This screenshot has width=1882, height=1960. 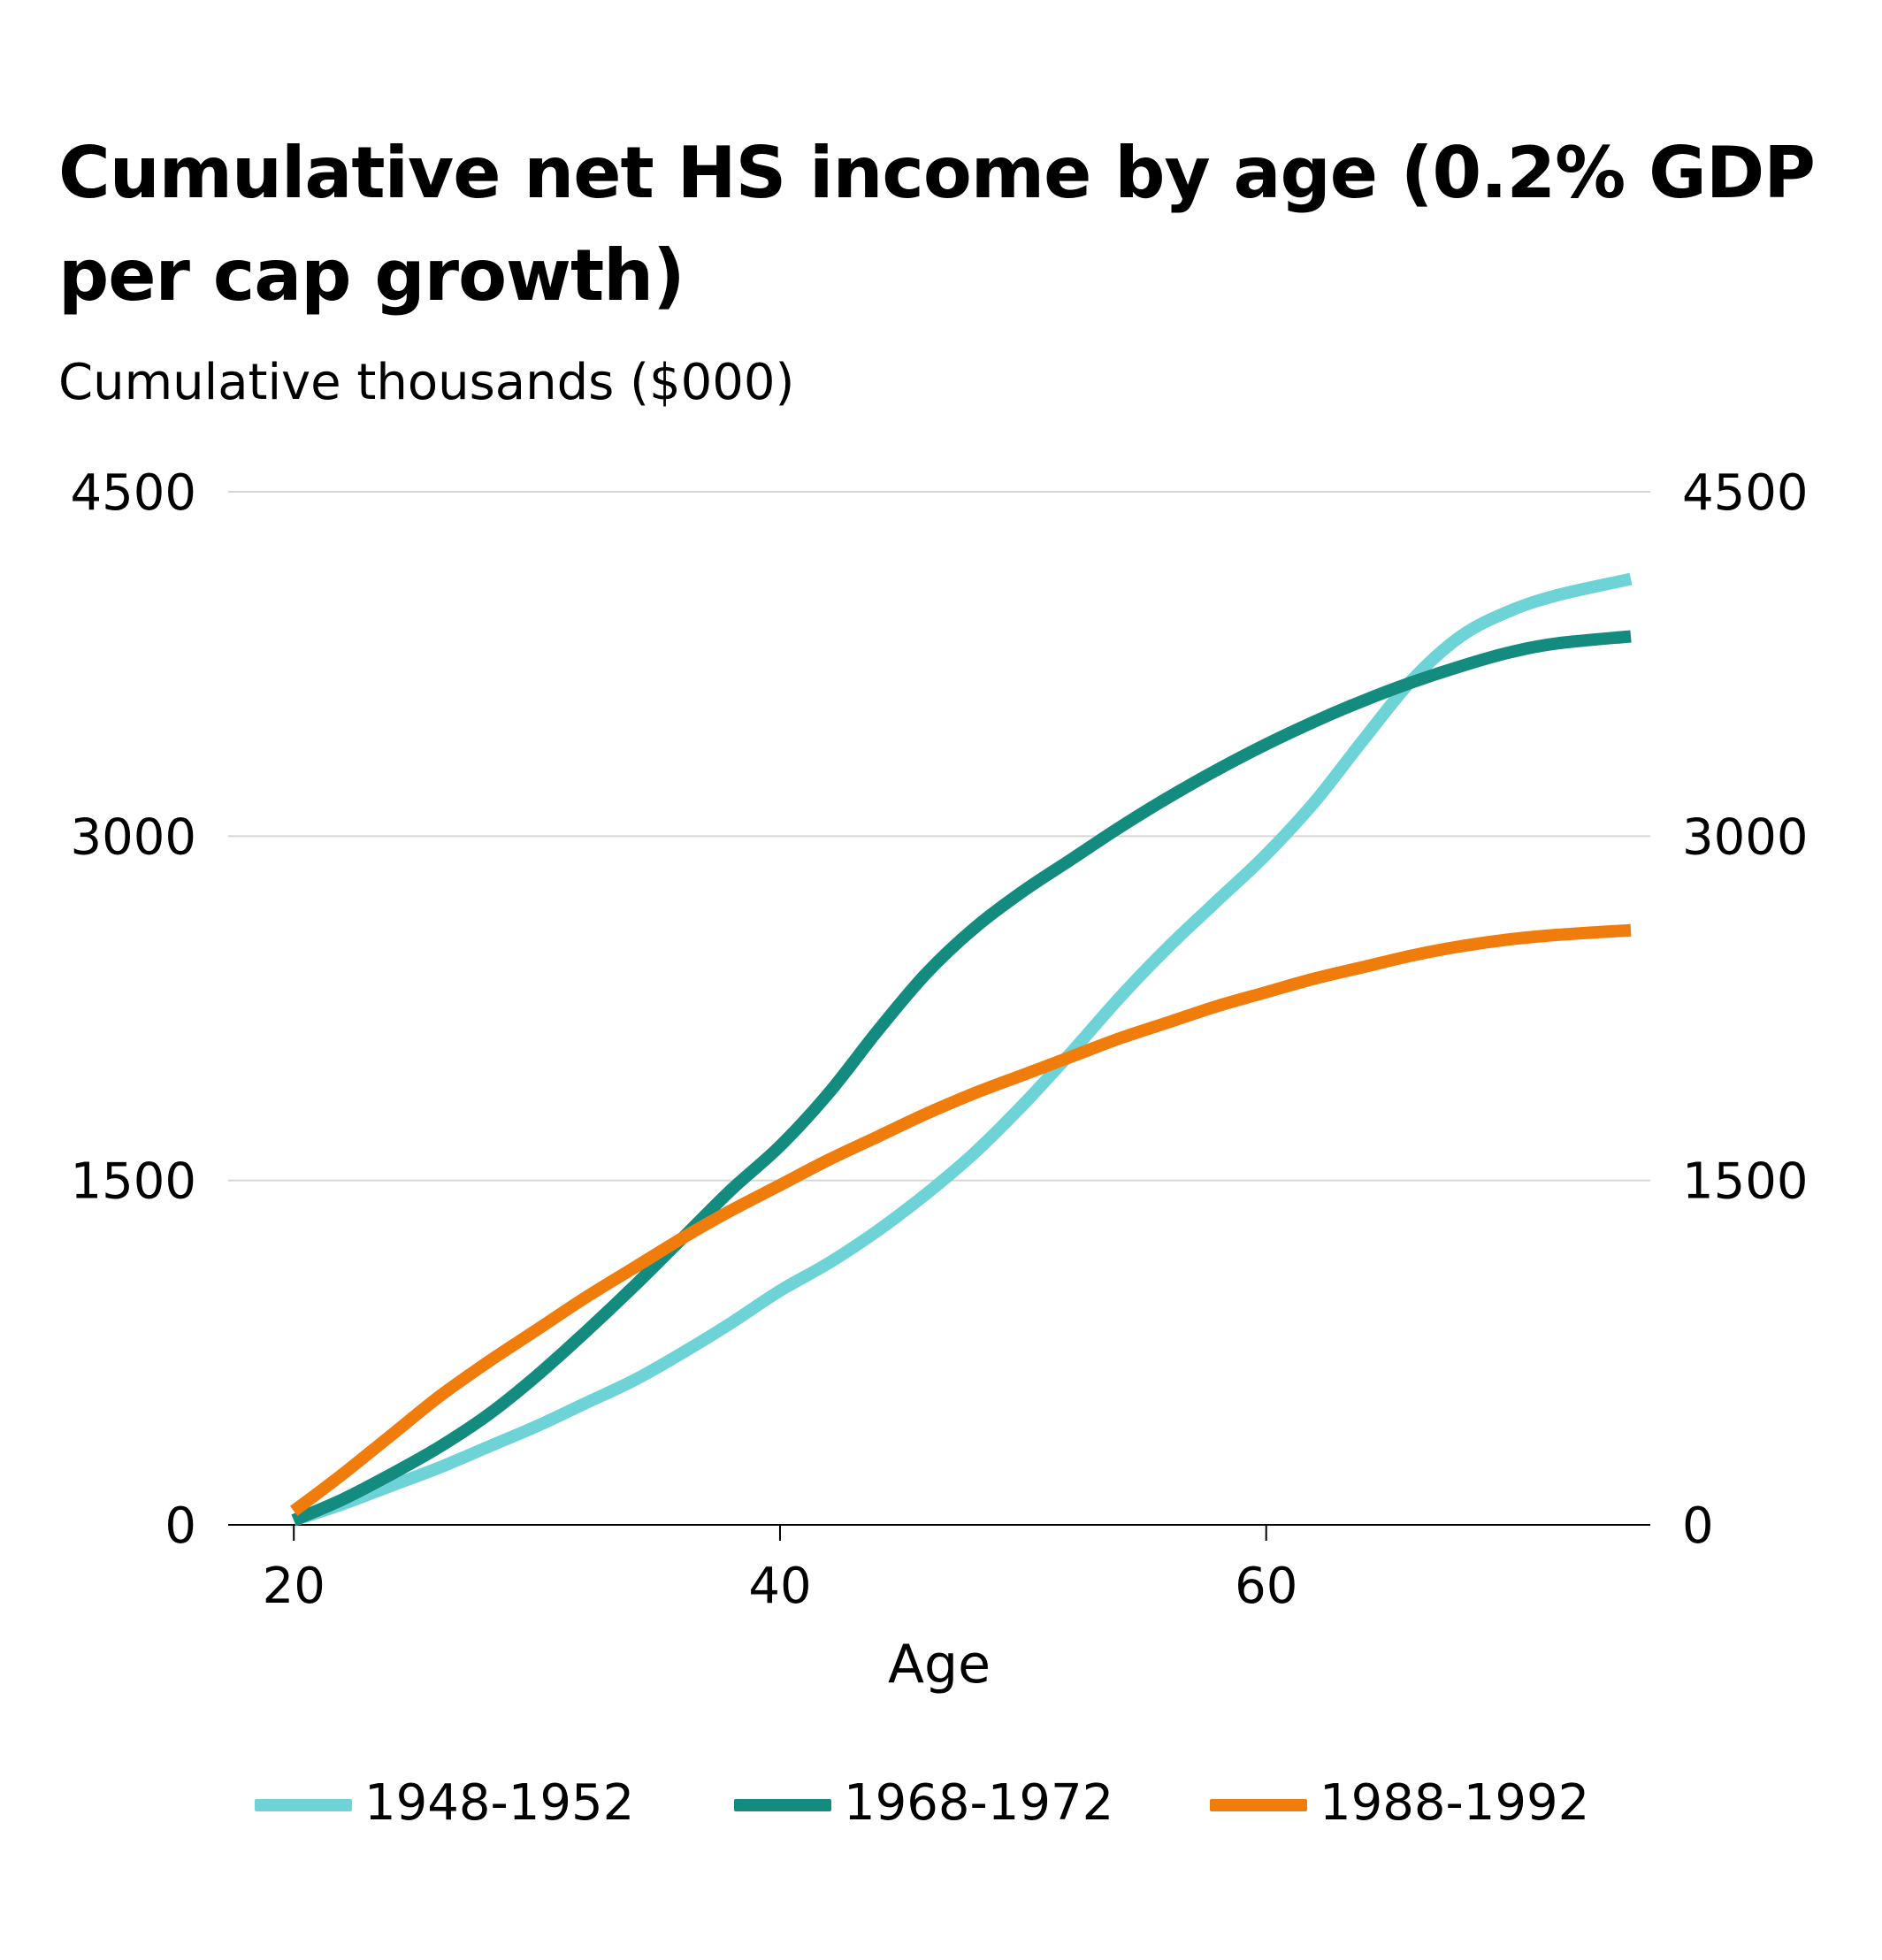 I want to click on y-tick-label-left: 3000, so click(x=133, y=837).